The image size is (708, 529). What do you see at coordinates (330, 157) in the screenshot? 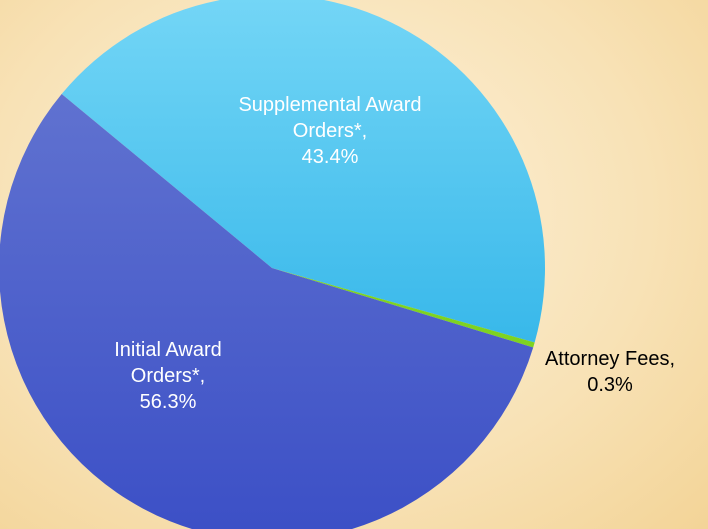
I see `value-label: 43.4%` at bounding box center [330, 157].